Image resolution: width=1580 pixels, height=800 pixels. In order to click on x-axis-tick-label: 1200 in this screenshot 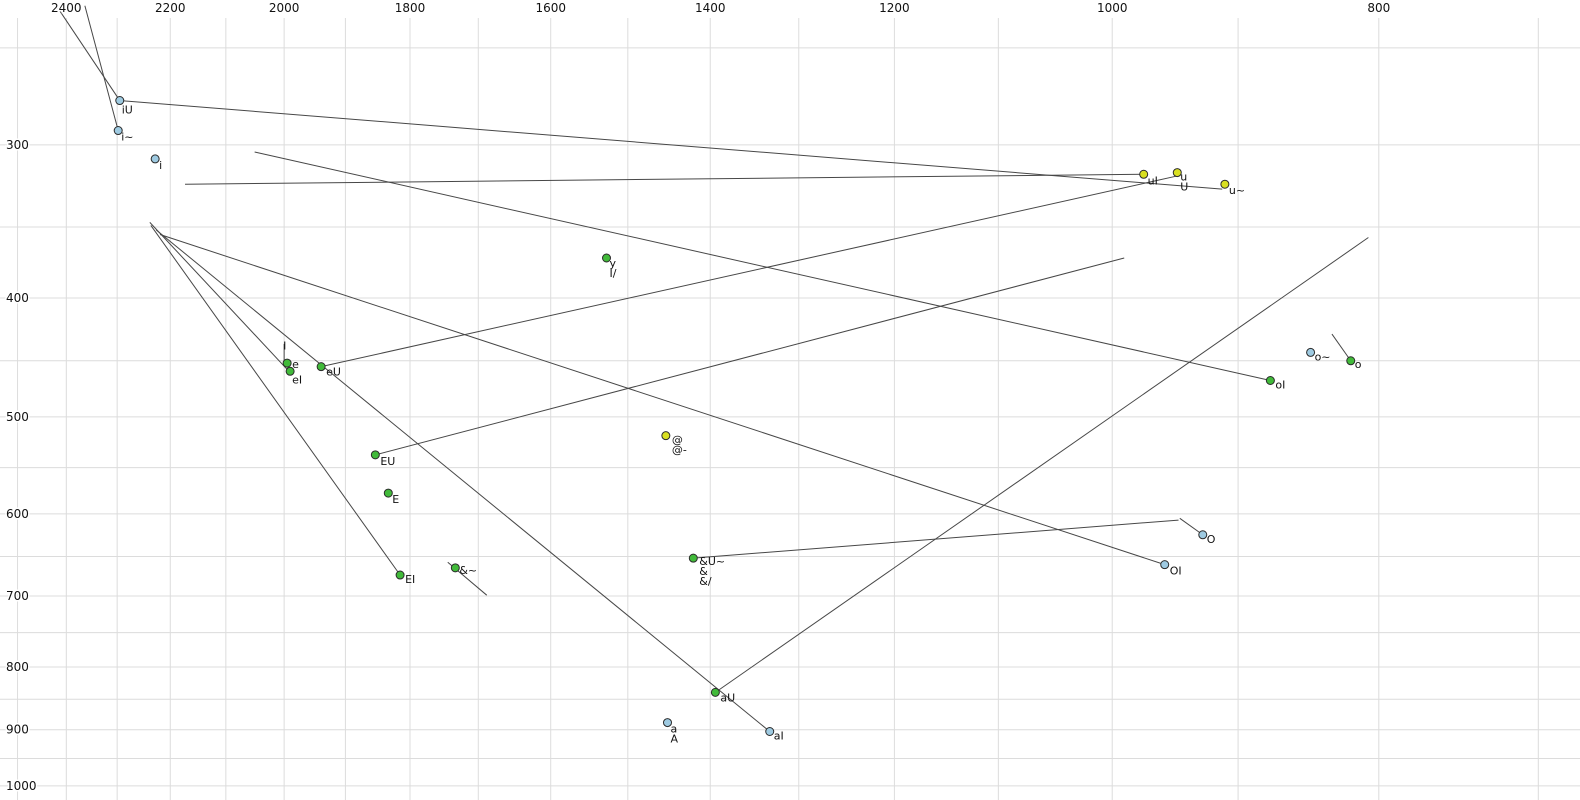, I will do `click(894, 8)`.